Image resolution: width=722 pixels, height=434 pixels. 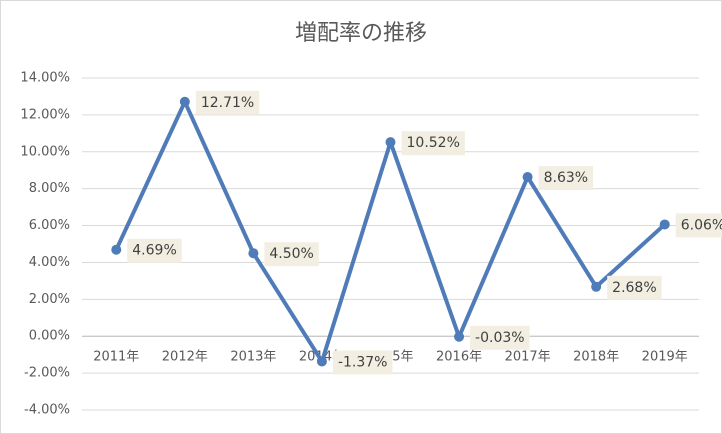 What do you see at coordinates (596, 357) in the screenshot?
I see `x-tick-label: 2018年` at bounding box center [596, 357].